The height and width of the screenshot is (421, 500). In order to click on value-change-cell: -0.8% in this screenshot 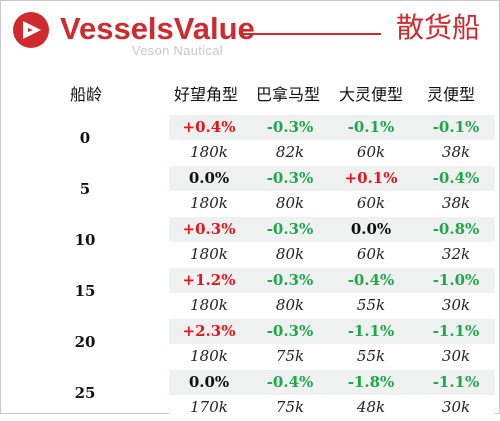, I will do `click(456, 229)`.